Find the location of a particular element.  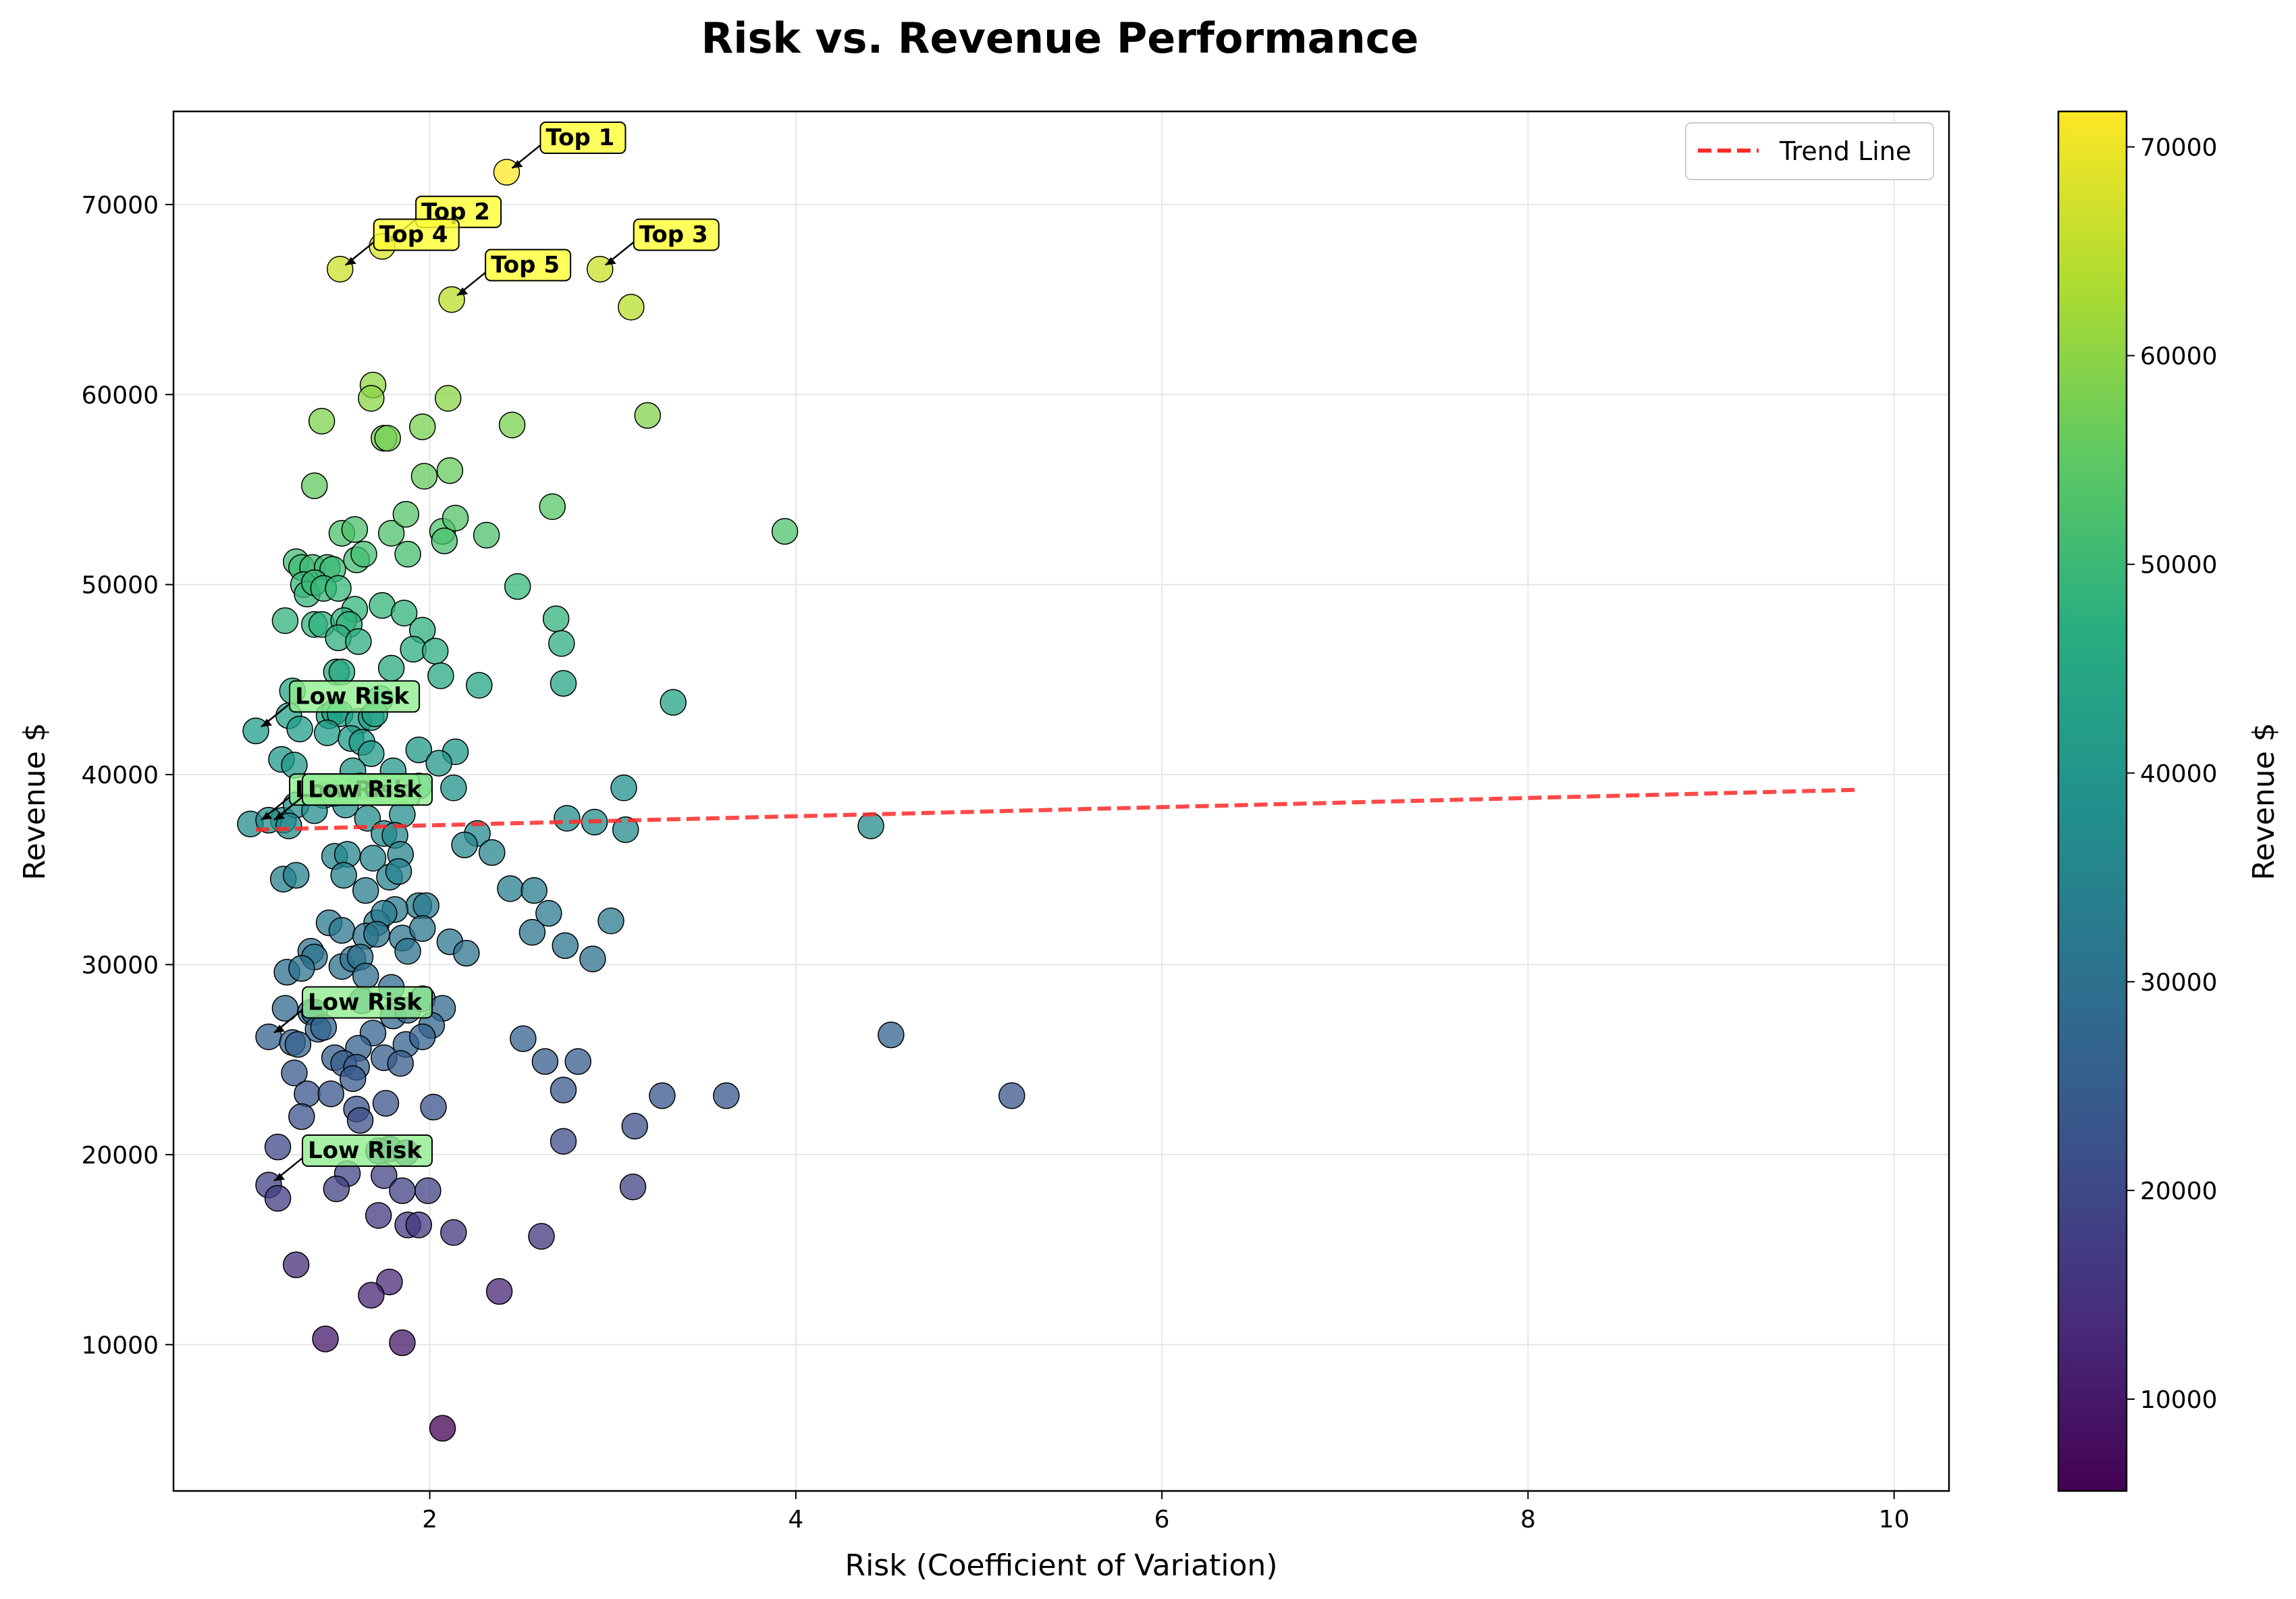

colorbar-tick-label: 40000 is located at coordinates (2179, 774).